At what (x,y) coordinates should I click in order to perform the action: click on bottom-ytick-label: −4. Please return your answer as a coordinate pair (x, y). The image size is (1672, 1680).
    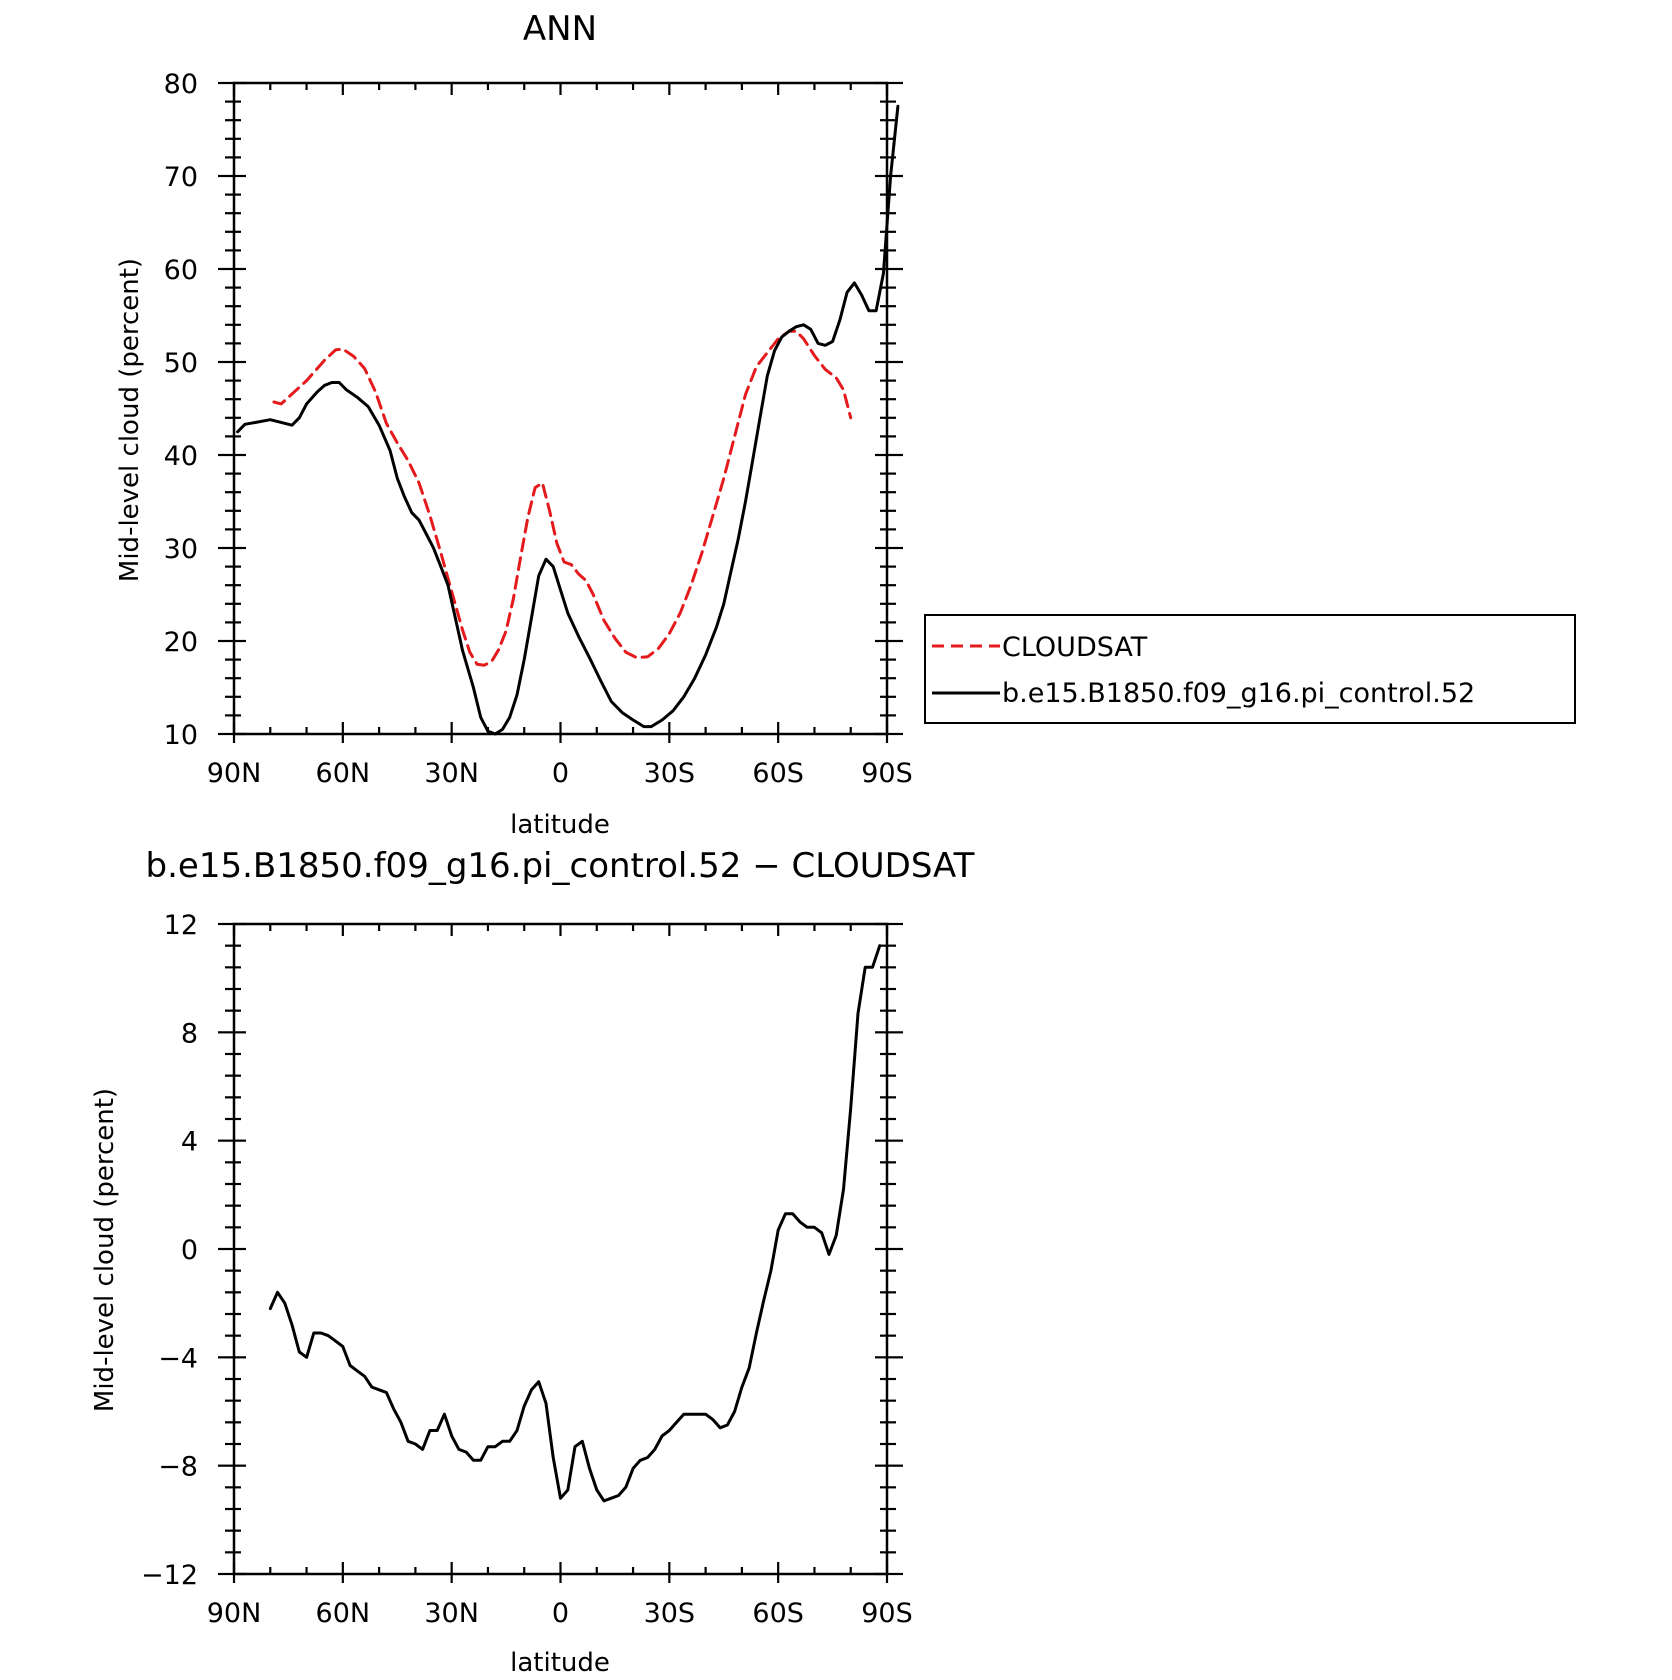
    Looking at the image, I should click on (178, 1358).